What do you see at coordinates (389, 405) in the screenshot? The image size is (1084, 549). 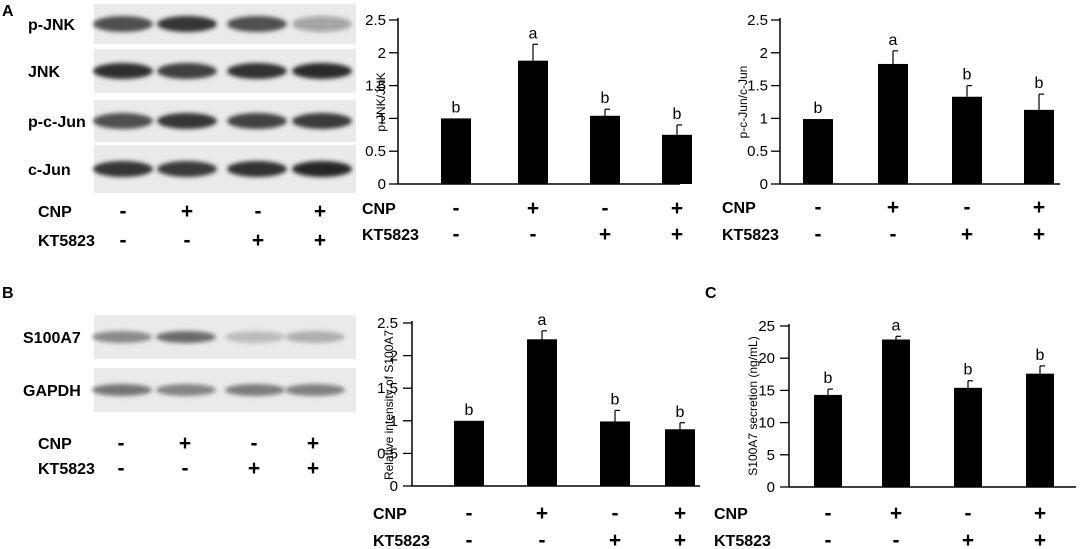 I see `y-axis-title: Relative intensity of S100A7` at bounding box center [389, 405].